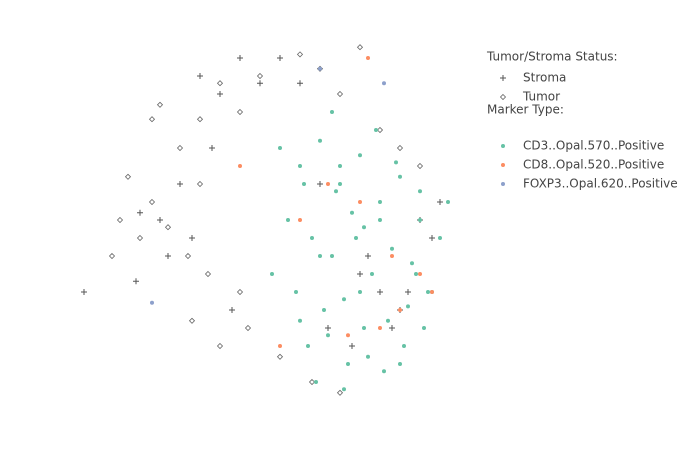  Describe the element at coordinates (544, 78) in the screenshot. I see `legend-label: Stroma` at that location.